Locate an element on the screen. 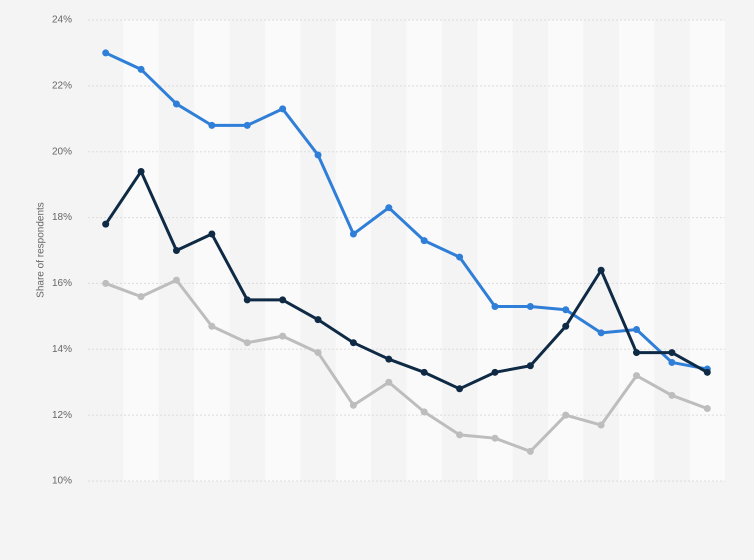 This screenshot has height=560, width=754. y-tick-label: 20% is located at coordinates (62, 151).